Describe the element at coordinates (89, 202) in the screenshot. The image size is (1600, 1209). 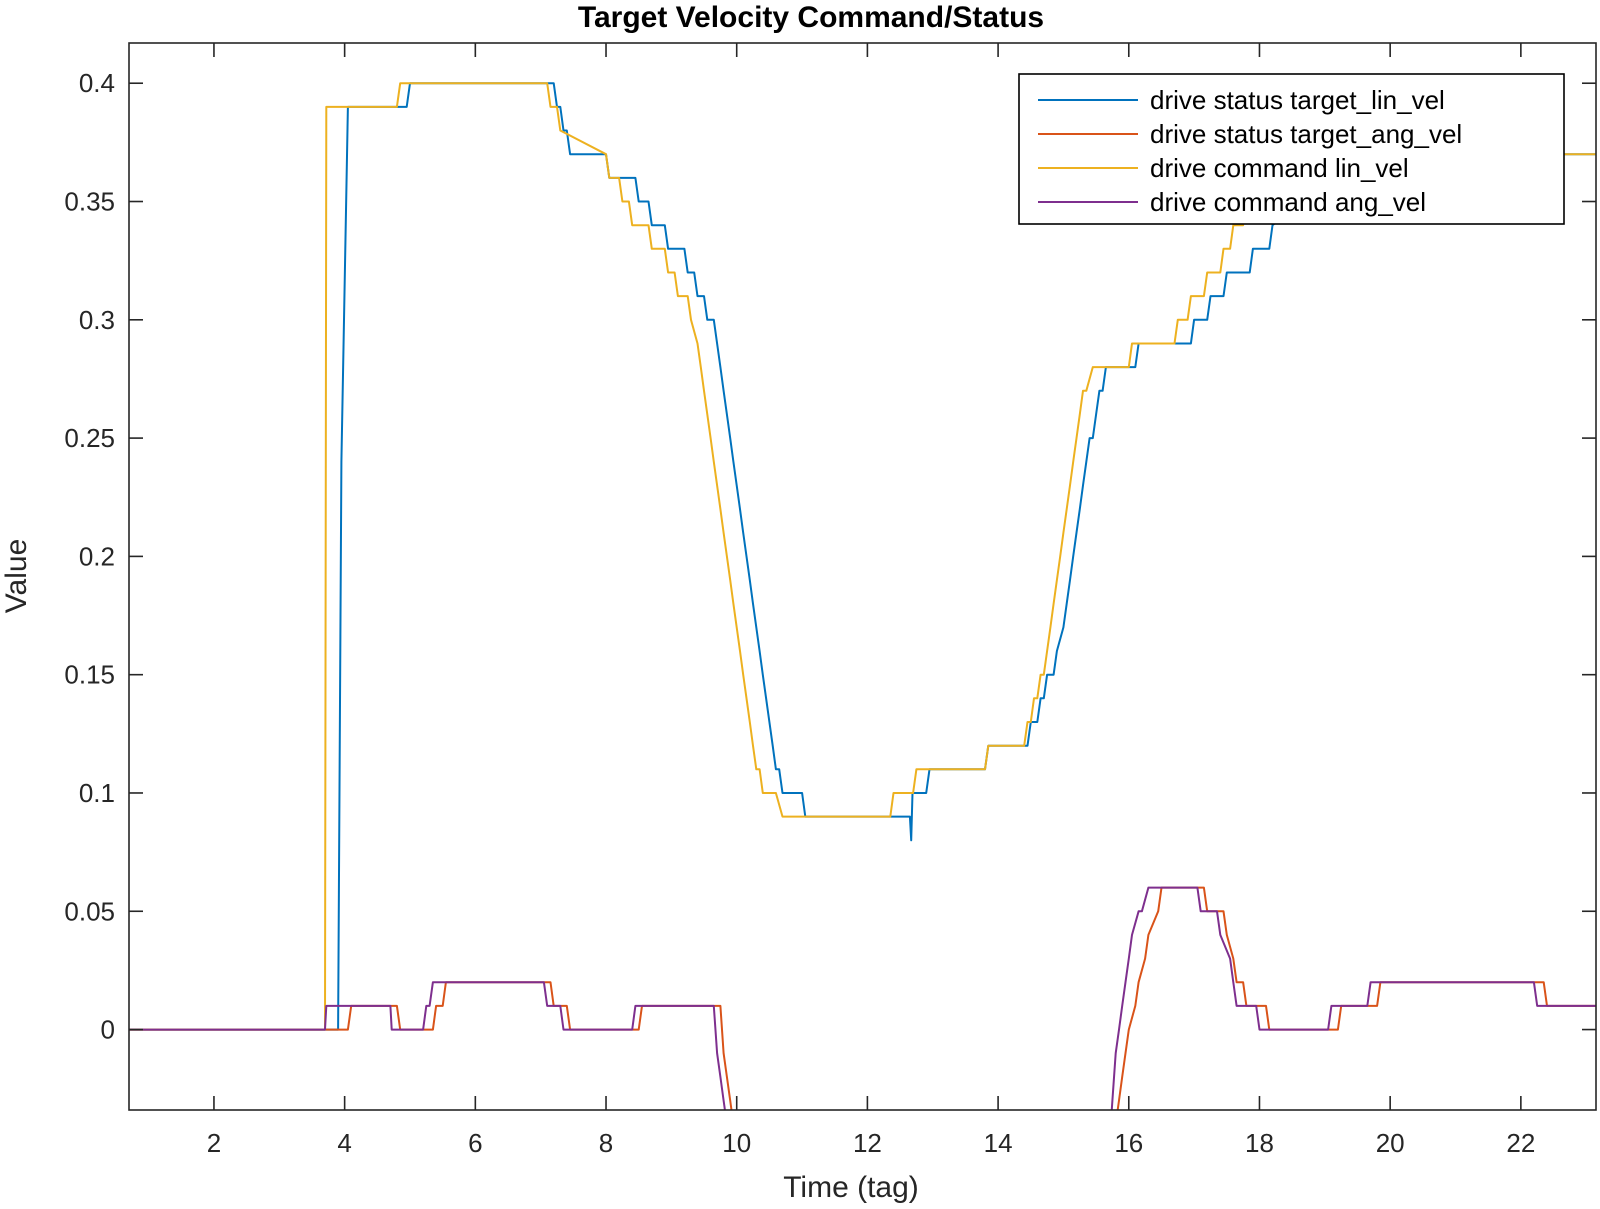
I see `y-tick-label: 0.35` at that location.